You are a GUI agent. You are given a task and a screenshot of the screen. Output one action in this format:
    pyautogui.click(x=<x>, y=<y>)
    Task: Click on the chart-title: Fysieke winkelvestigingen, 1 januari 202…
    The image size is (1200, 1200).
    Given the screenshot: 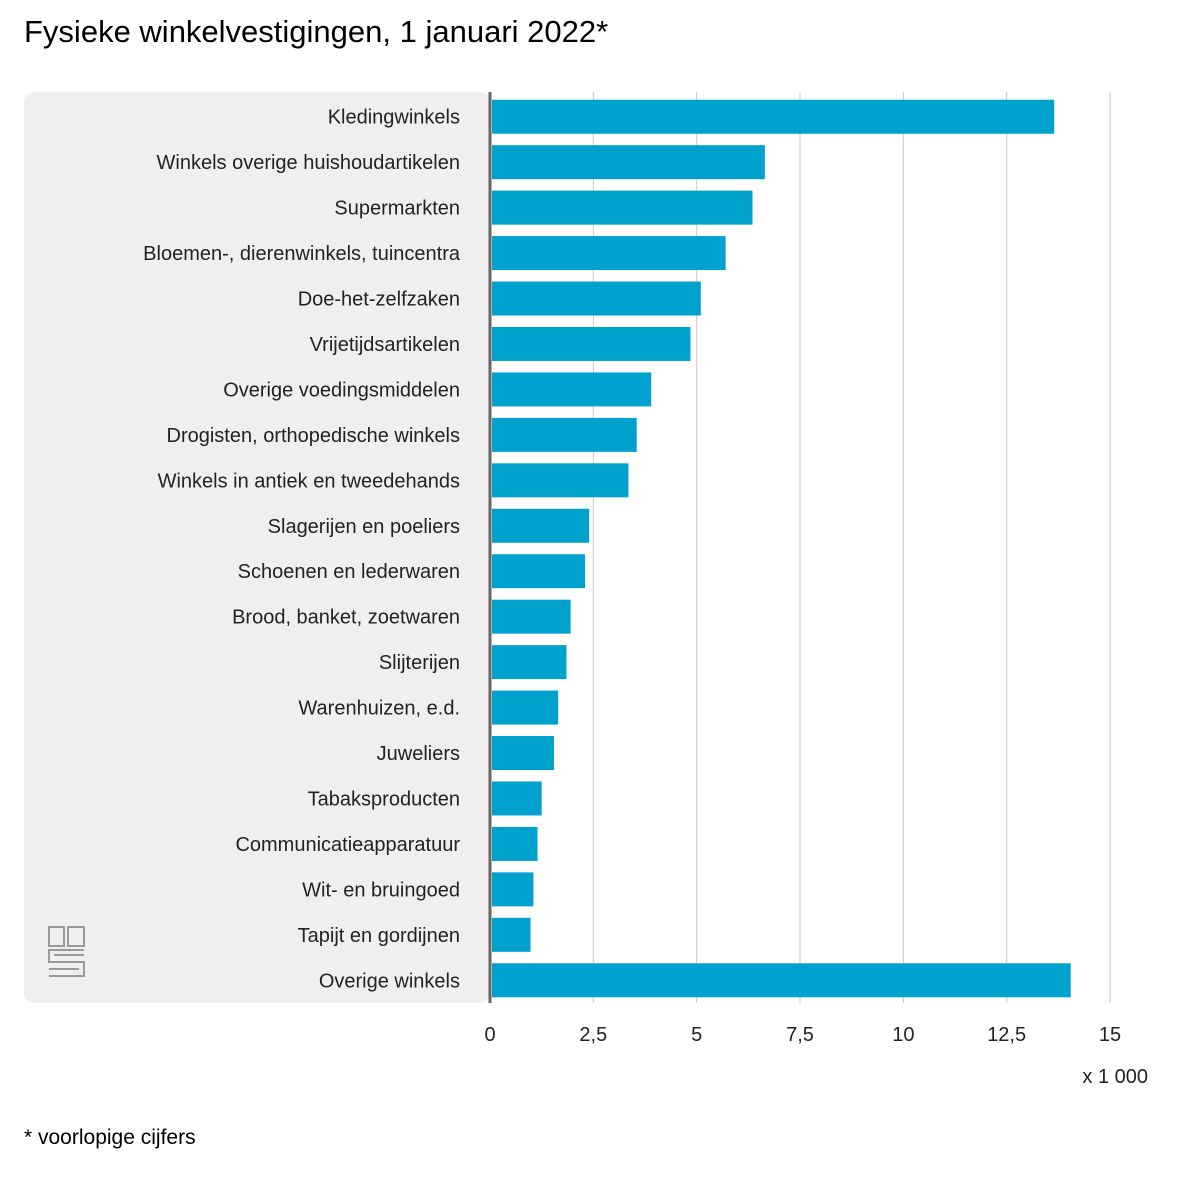 What is the action you would take?
    pyautogui.click(x=316, y=31)
    